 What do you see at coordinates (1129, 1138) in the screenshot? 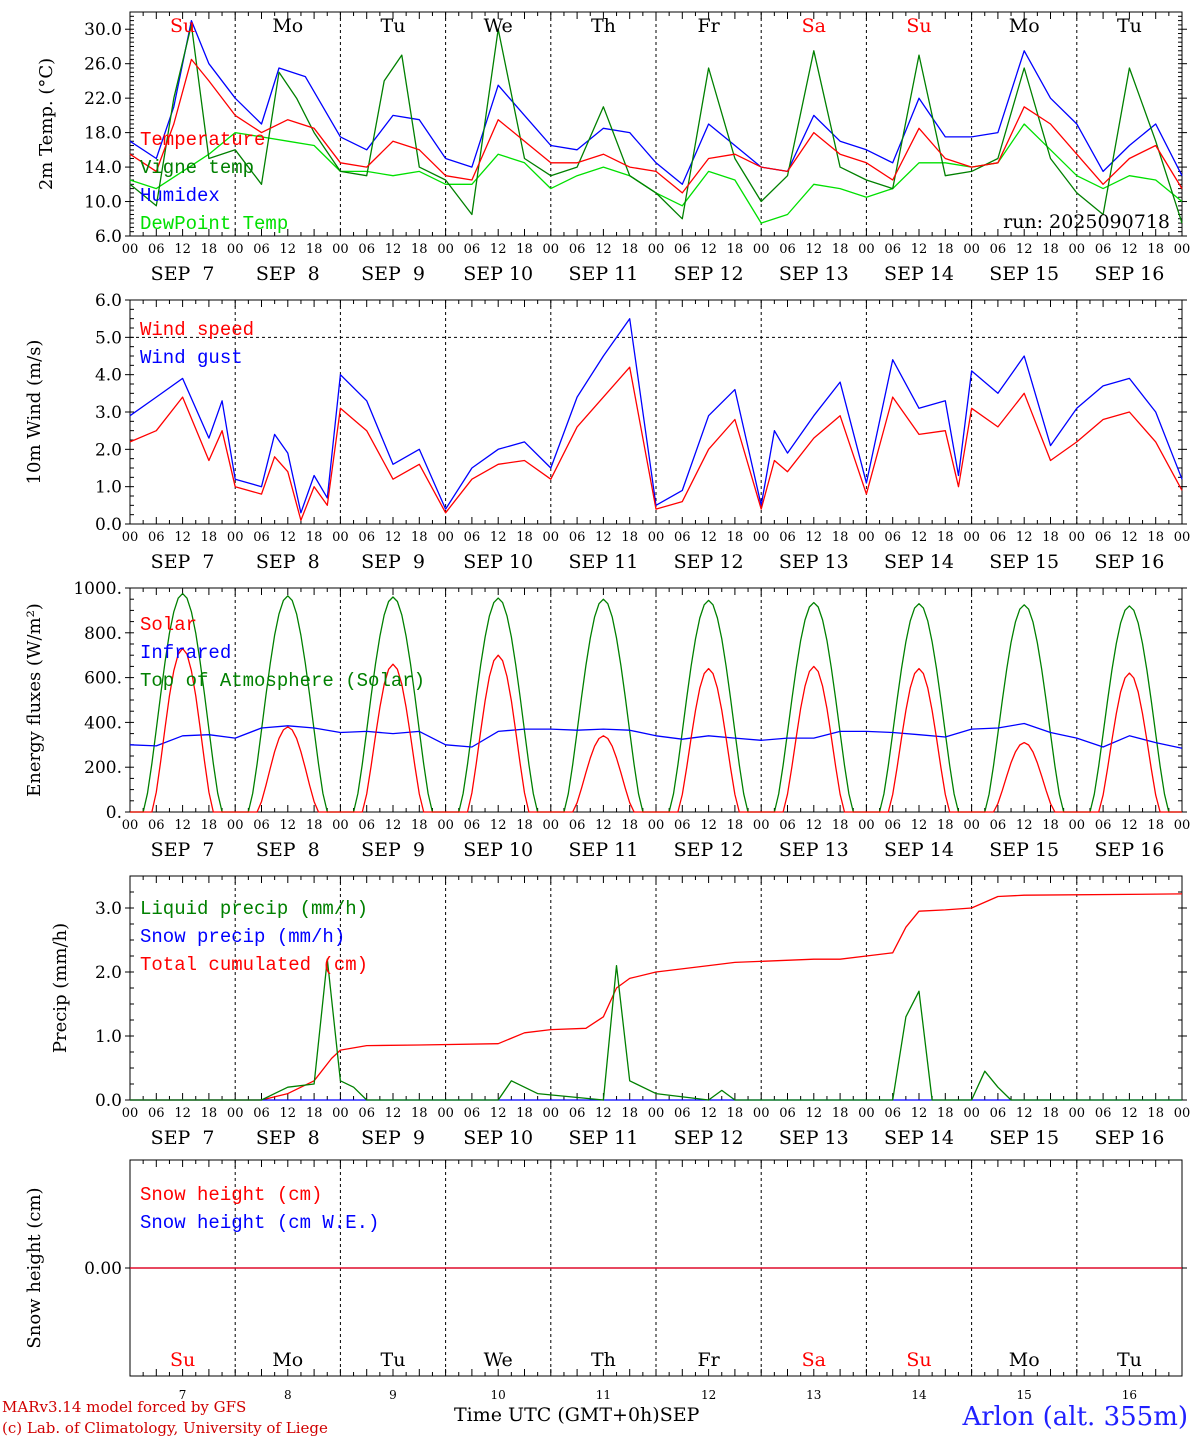
I see `date-label: SEP 16` at bounding box center [1129, 1138].